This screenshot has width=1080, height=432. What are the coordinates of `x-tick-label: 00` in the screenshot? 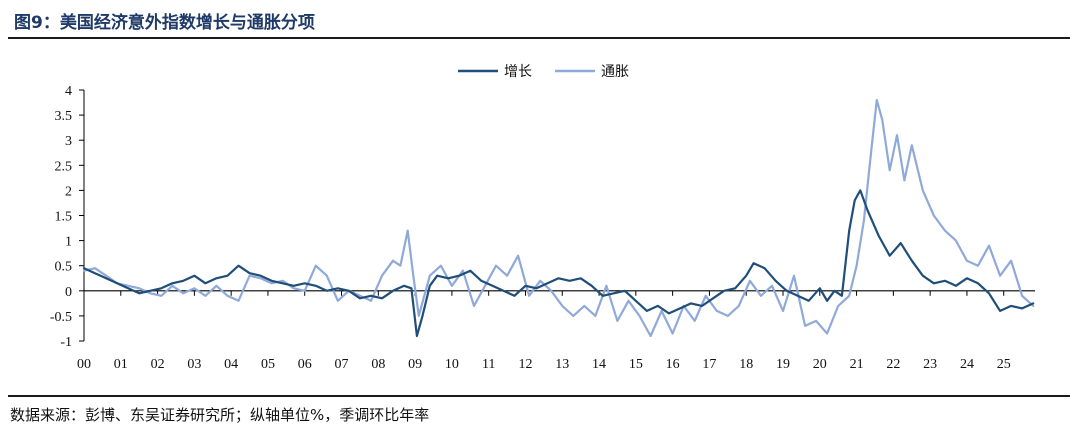 It's located at (84, 364).